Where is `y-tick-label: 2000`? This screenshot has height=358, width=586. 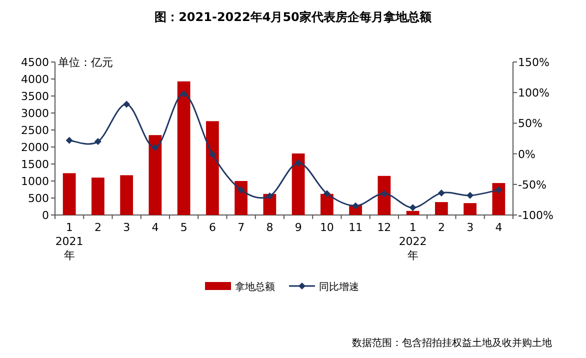 y-tick-label: 2000 is located at coordinates (35, 147).